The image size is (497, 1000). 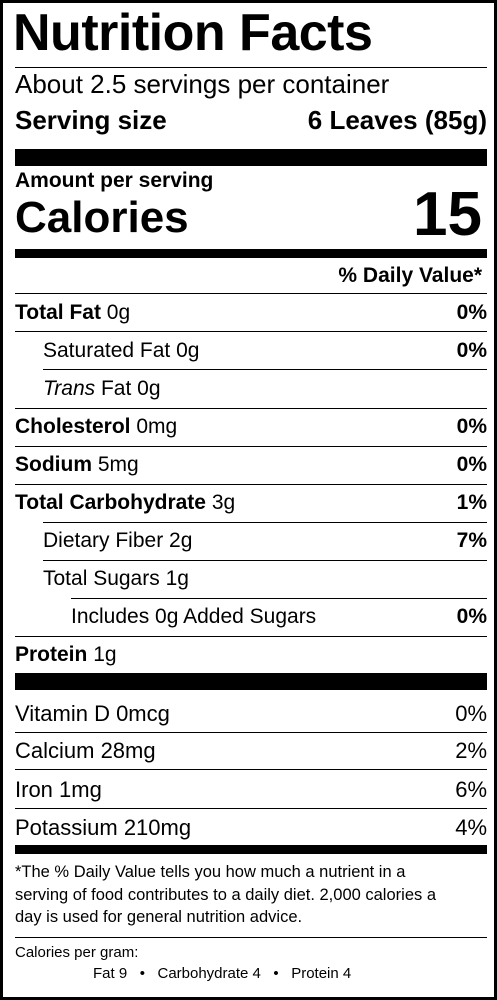 I want to click on nutrient-name: Sodium, so click(x=53, y=464).